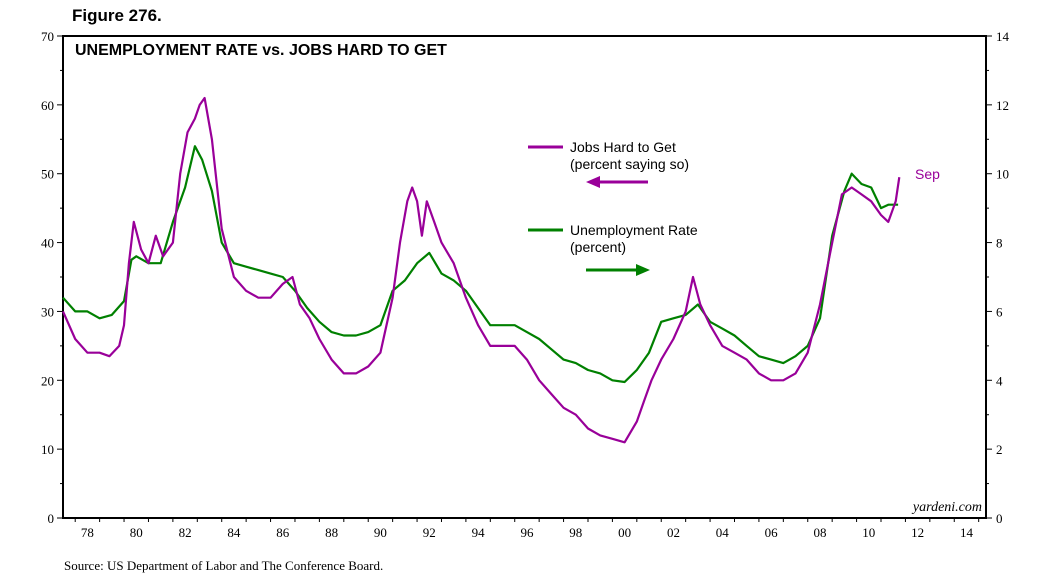 This screenshot has height=584, width=1058. What do you see at coordinates (117, 15) in the screenshot?
I see `figure-label: Figure 276.` at bounding box center [117, 15].